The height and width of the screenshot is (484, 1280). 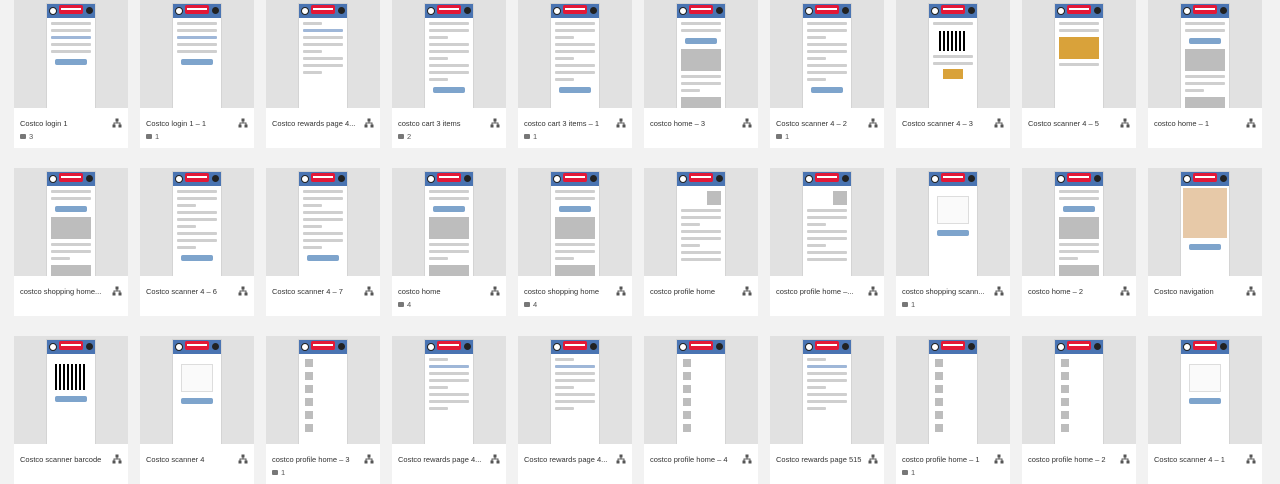 I want to click on artboard-card: Costco scanner 4, so click(x=197, y=410).